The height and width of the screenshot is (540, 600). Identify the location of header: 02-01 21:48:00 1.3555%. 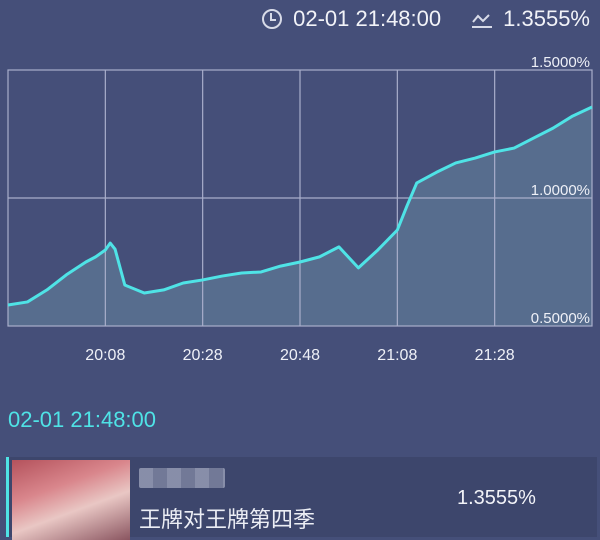
(425, 19).